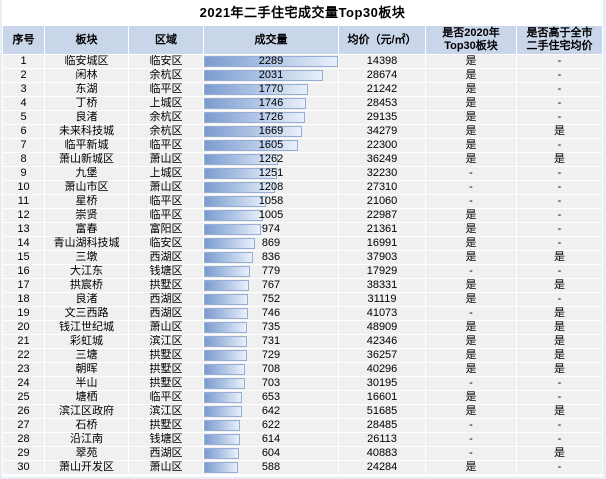 This screenshot has width=606, height=479. Describe the element at coordinates (166, 159) in the screenshot. I see `cell-district: 萧山区` at that location.